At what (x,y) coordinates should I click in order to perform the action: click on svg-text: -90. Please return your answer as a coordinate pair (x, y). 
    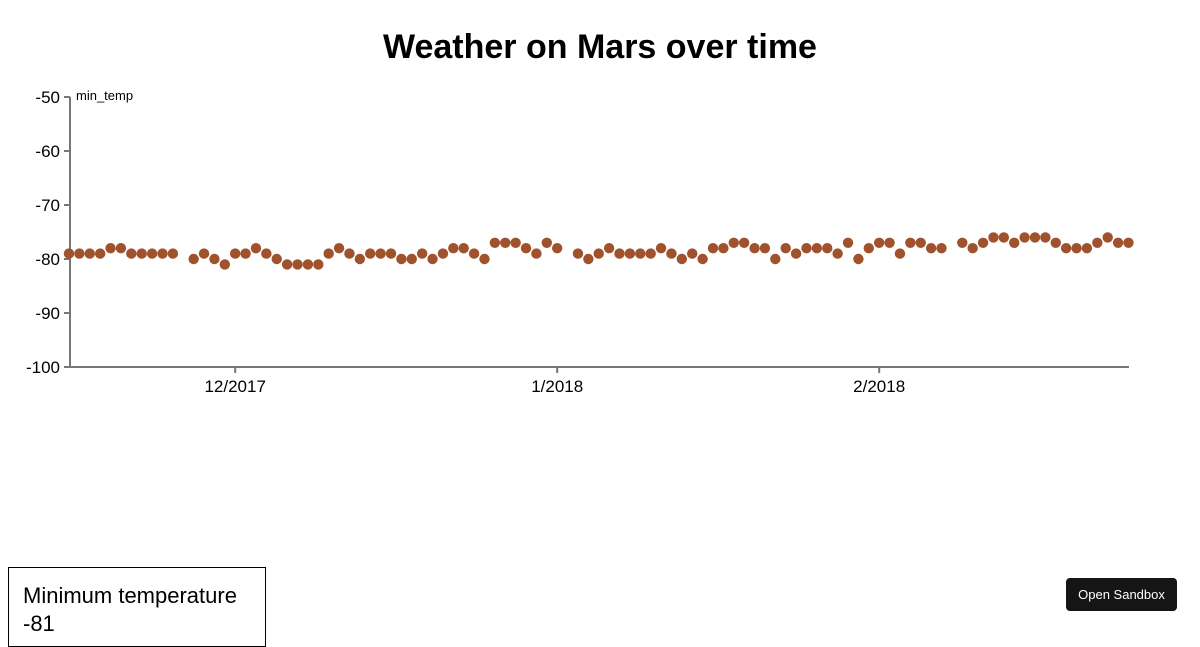
    Looking at the image, I should click on (47, 313).